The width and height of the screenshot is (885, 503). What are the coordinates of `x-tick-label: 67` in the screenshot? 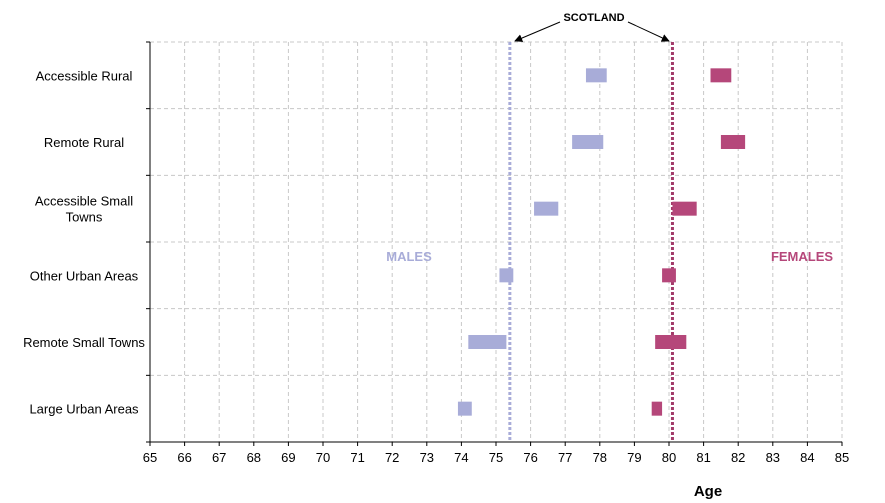 It's located at (219, 457).